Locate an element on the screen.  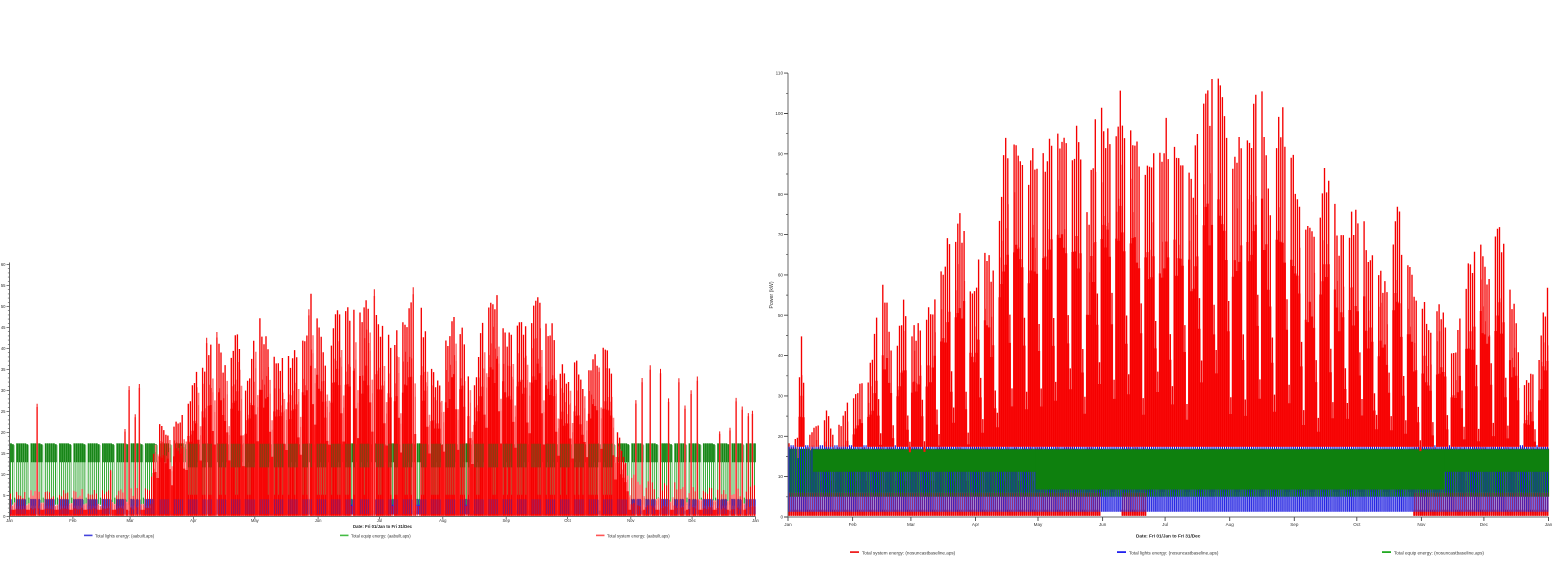
svg-text: 110 is located at coordinates (780, 73).